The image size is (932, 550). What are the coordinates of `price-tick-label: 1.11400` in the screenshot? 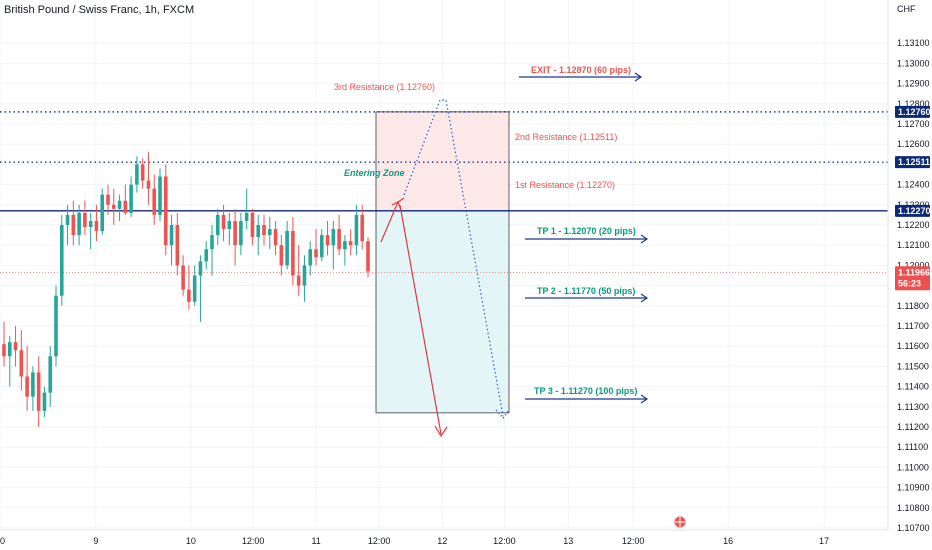 It's located at (913, 387).